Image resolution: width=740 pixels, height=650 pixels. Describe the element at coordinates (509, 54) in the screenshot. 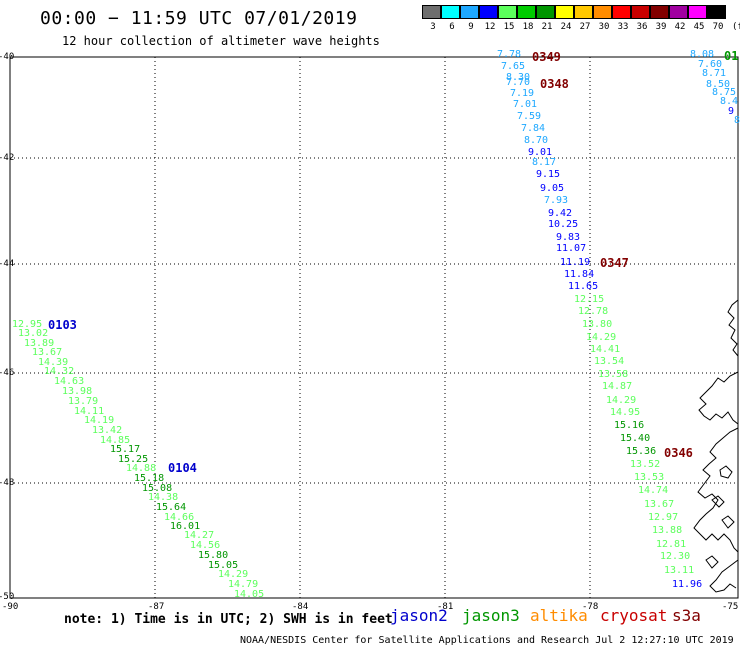

I see `wave-height-label: 7.78` at that location.